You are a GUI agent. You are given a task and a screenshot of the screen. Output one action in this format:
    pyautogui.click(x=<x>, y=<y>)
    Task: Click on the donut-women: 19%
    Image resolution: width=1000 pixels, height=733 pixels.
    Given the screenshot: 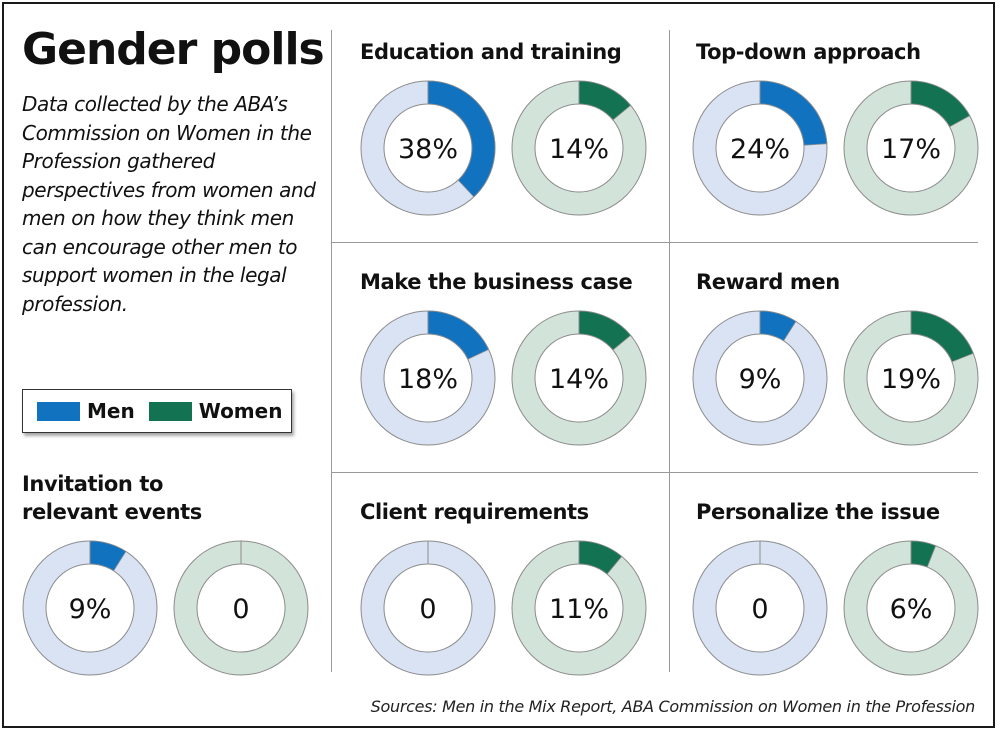 What is the action you would take?
    pyautogui.click(x=911, y=378)
    